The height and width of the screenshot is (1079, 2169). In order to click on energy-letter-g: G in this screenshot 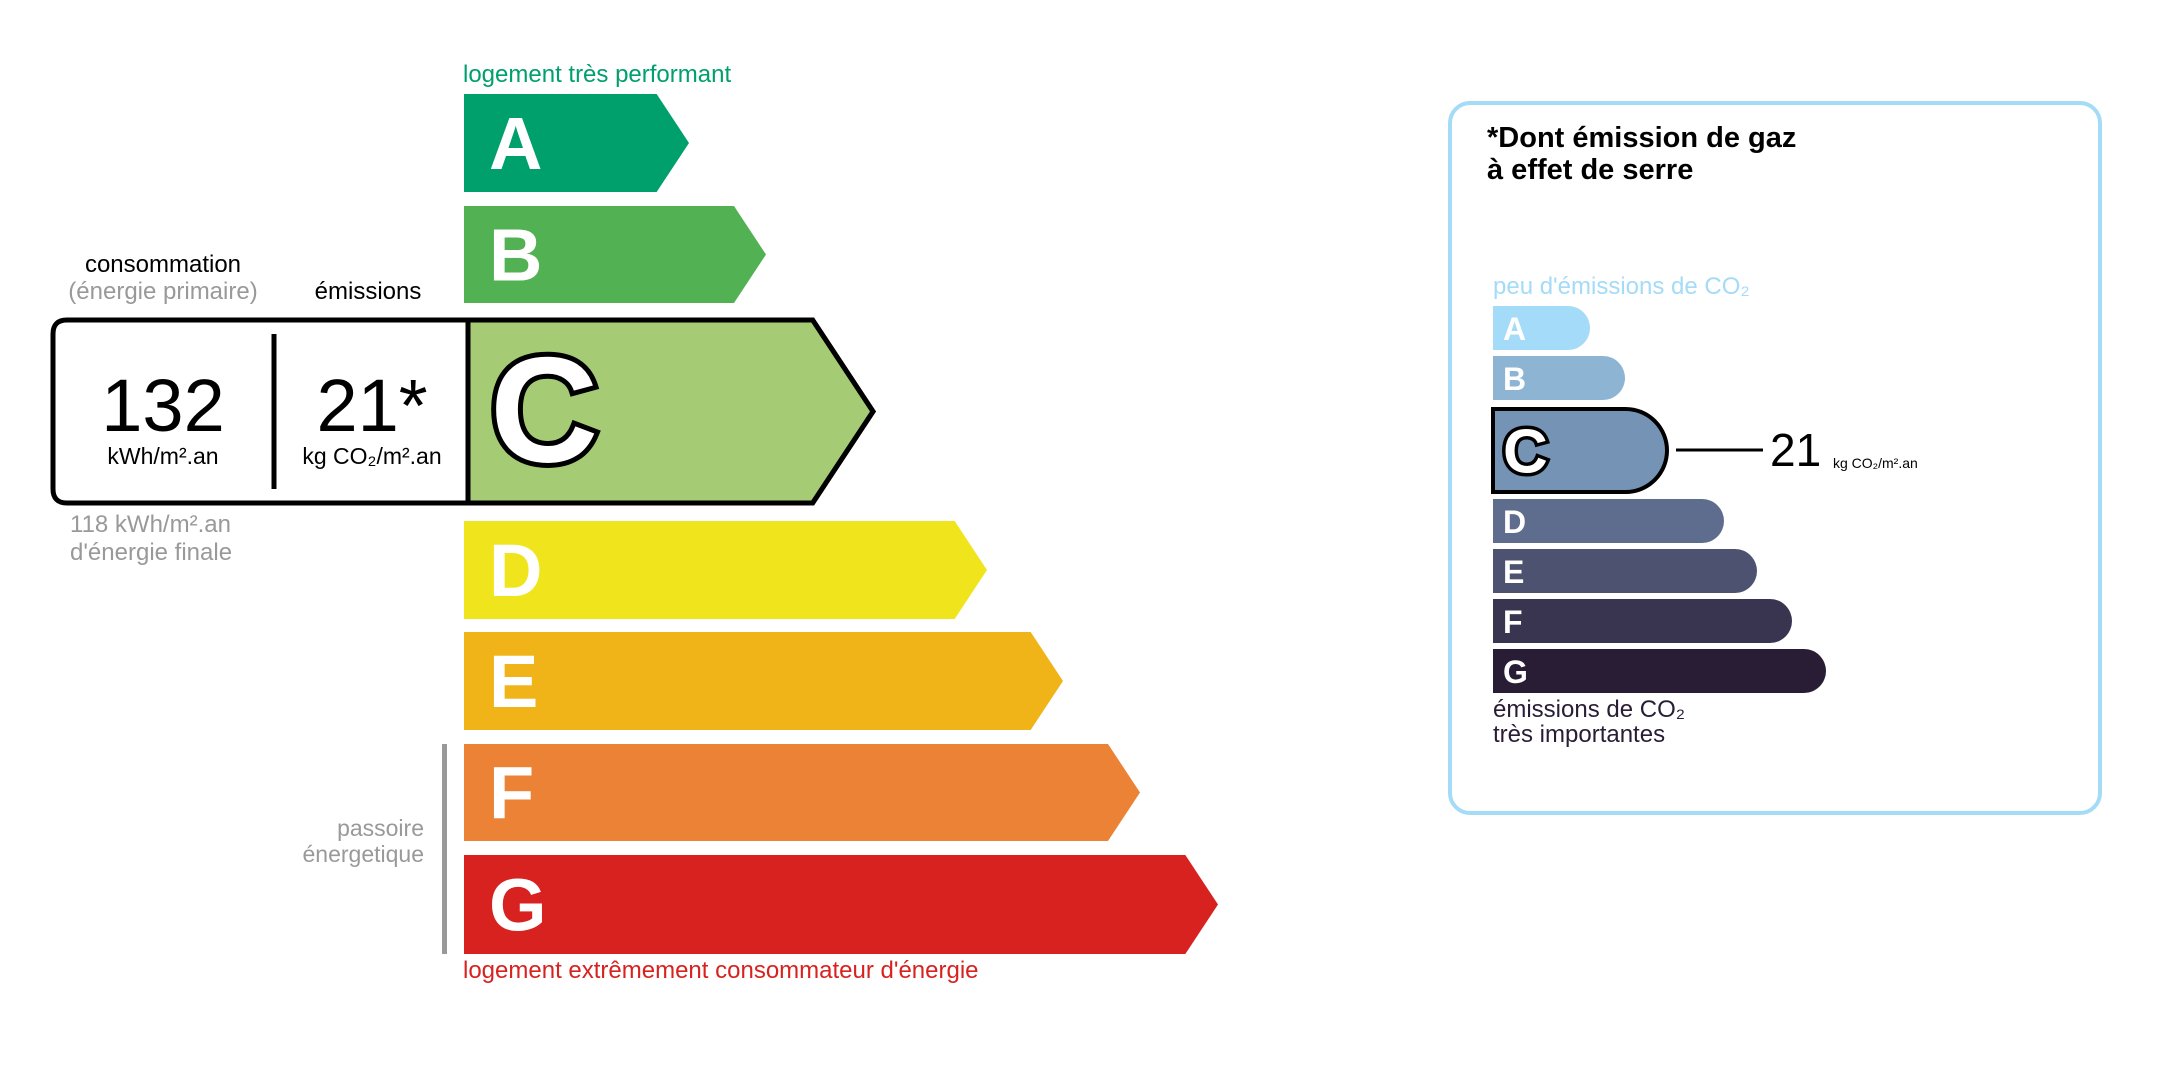, I will do `click(518, 905)`.